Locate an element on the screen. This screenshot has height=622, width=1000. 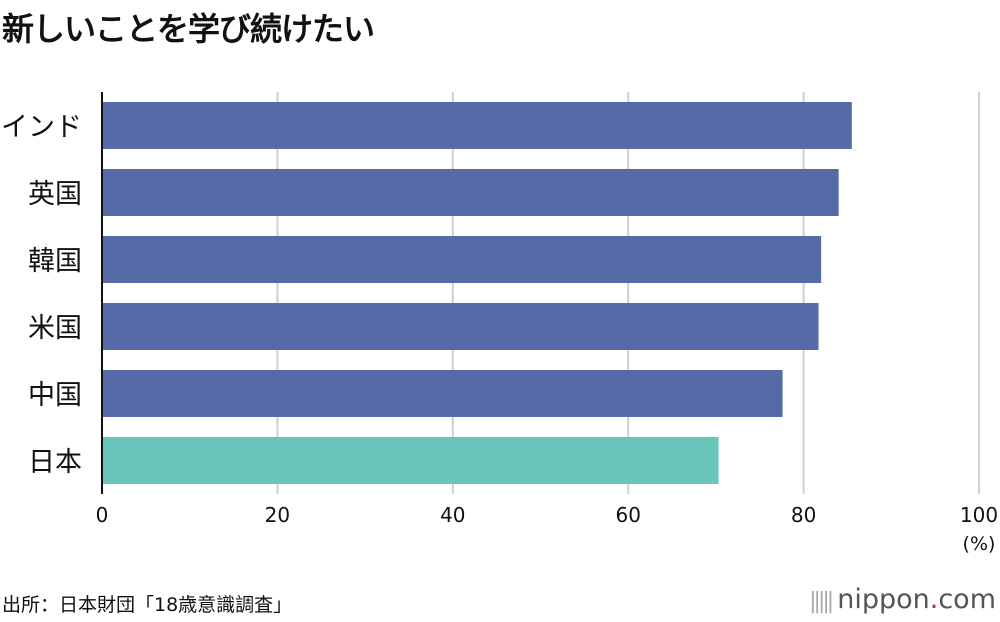
x-tick-label: 100 is located at coordinates (979, 515).